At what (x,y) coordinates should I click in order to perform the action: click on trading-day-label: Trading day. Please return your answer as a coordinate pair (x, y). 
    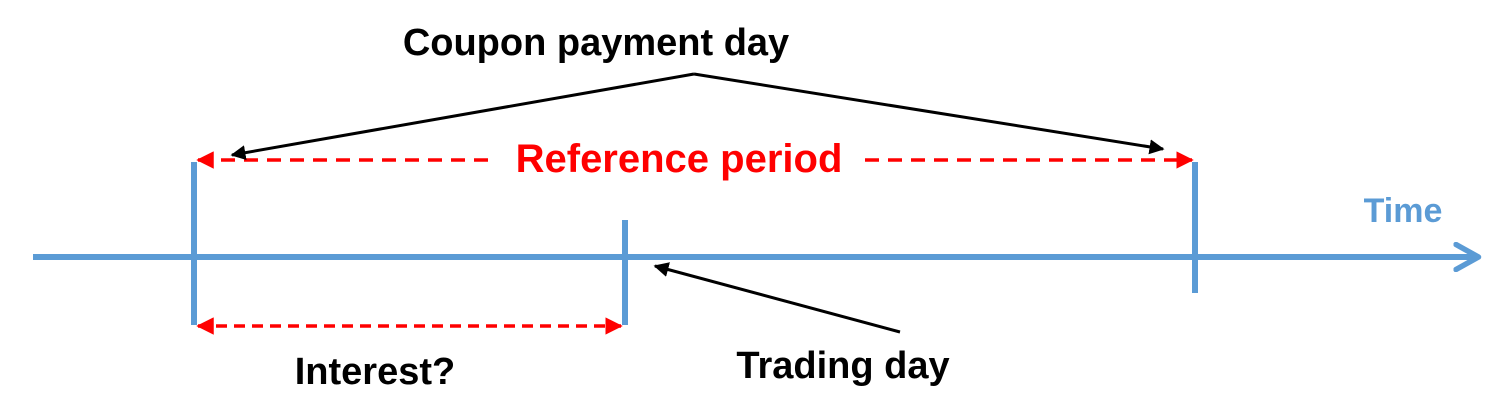
    Looking at the image, I should click on (842, 366).